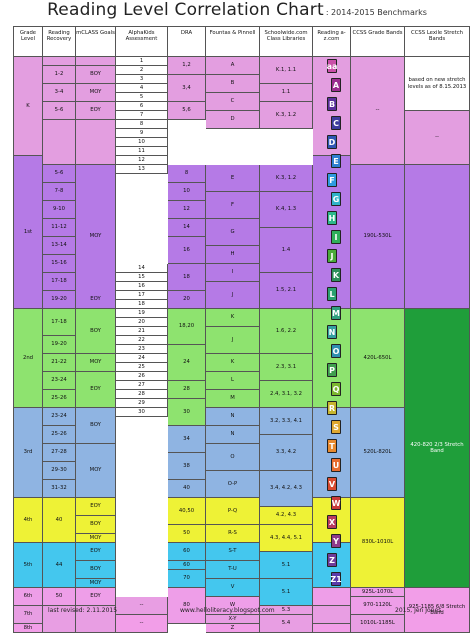 This screenshot has height=633, width=474. I want to click on dra-10: 18,20, so click(187, 327).